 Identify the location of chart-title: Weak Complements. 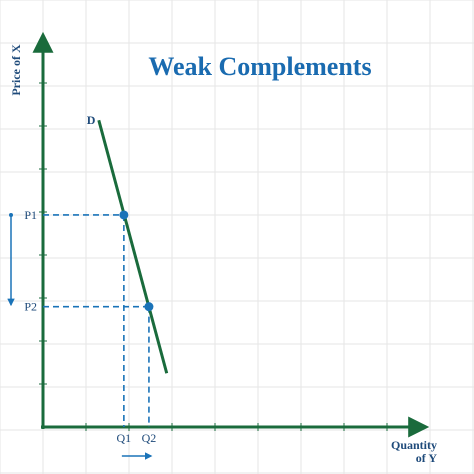
(259, 66).